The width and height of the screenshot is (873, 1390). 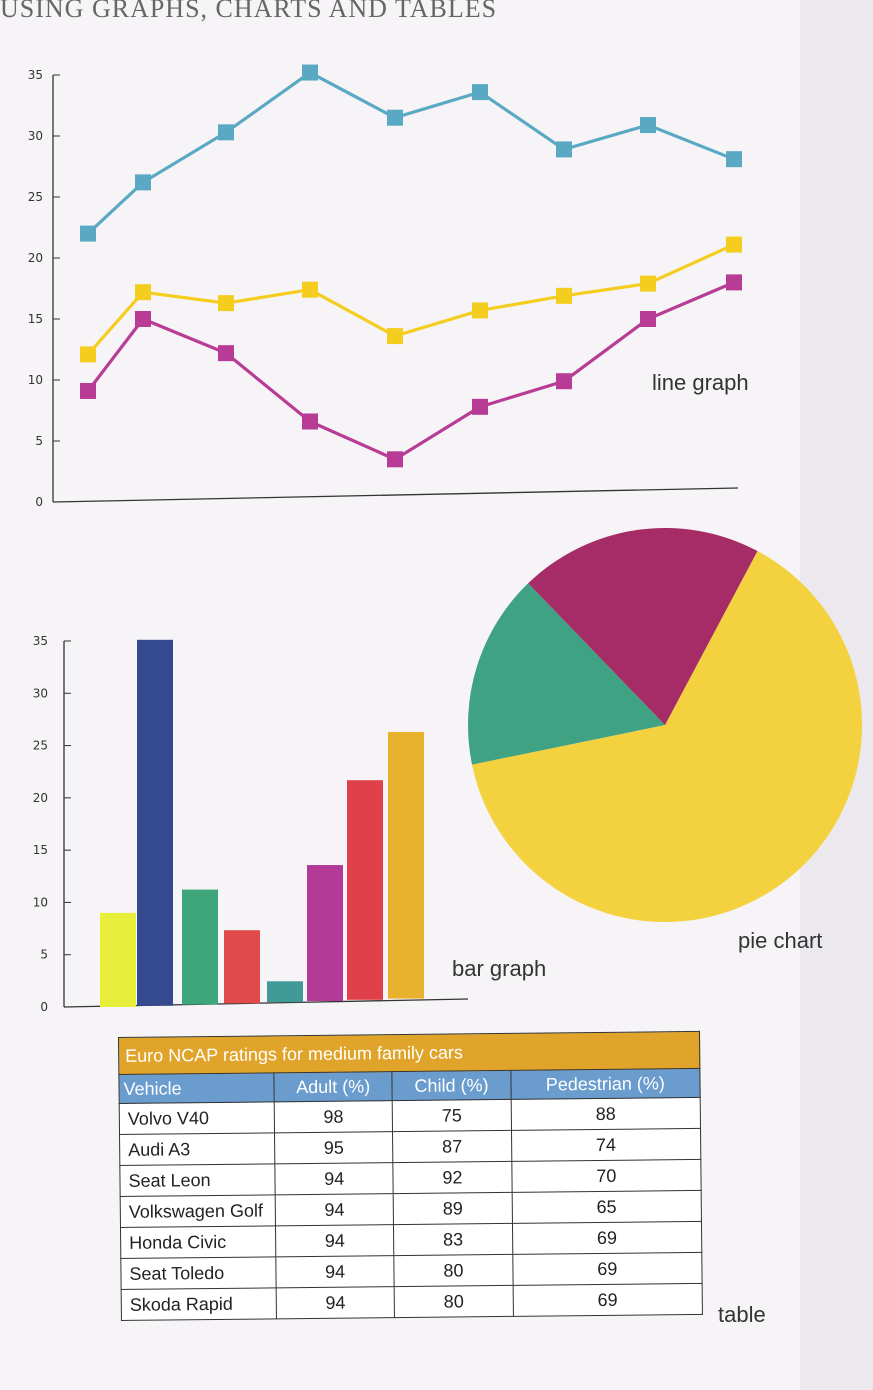 What do you see at coordinates (333, 1086) in the screenshot?
I see `table-column-header: Adult (%)` at bounding box center [333, 1086].